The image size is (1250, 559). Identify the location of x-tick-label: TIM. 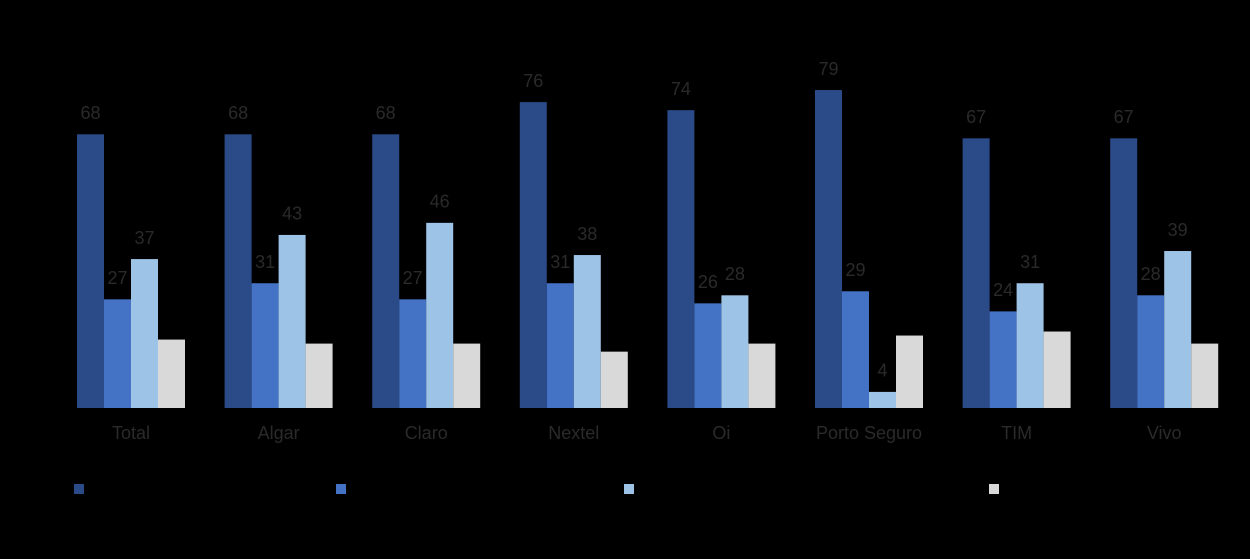
(1016, 433).